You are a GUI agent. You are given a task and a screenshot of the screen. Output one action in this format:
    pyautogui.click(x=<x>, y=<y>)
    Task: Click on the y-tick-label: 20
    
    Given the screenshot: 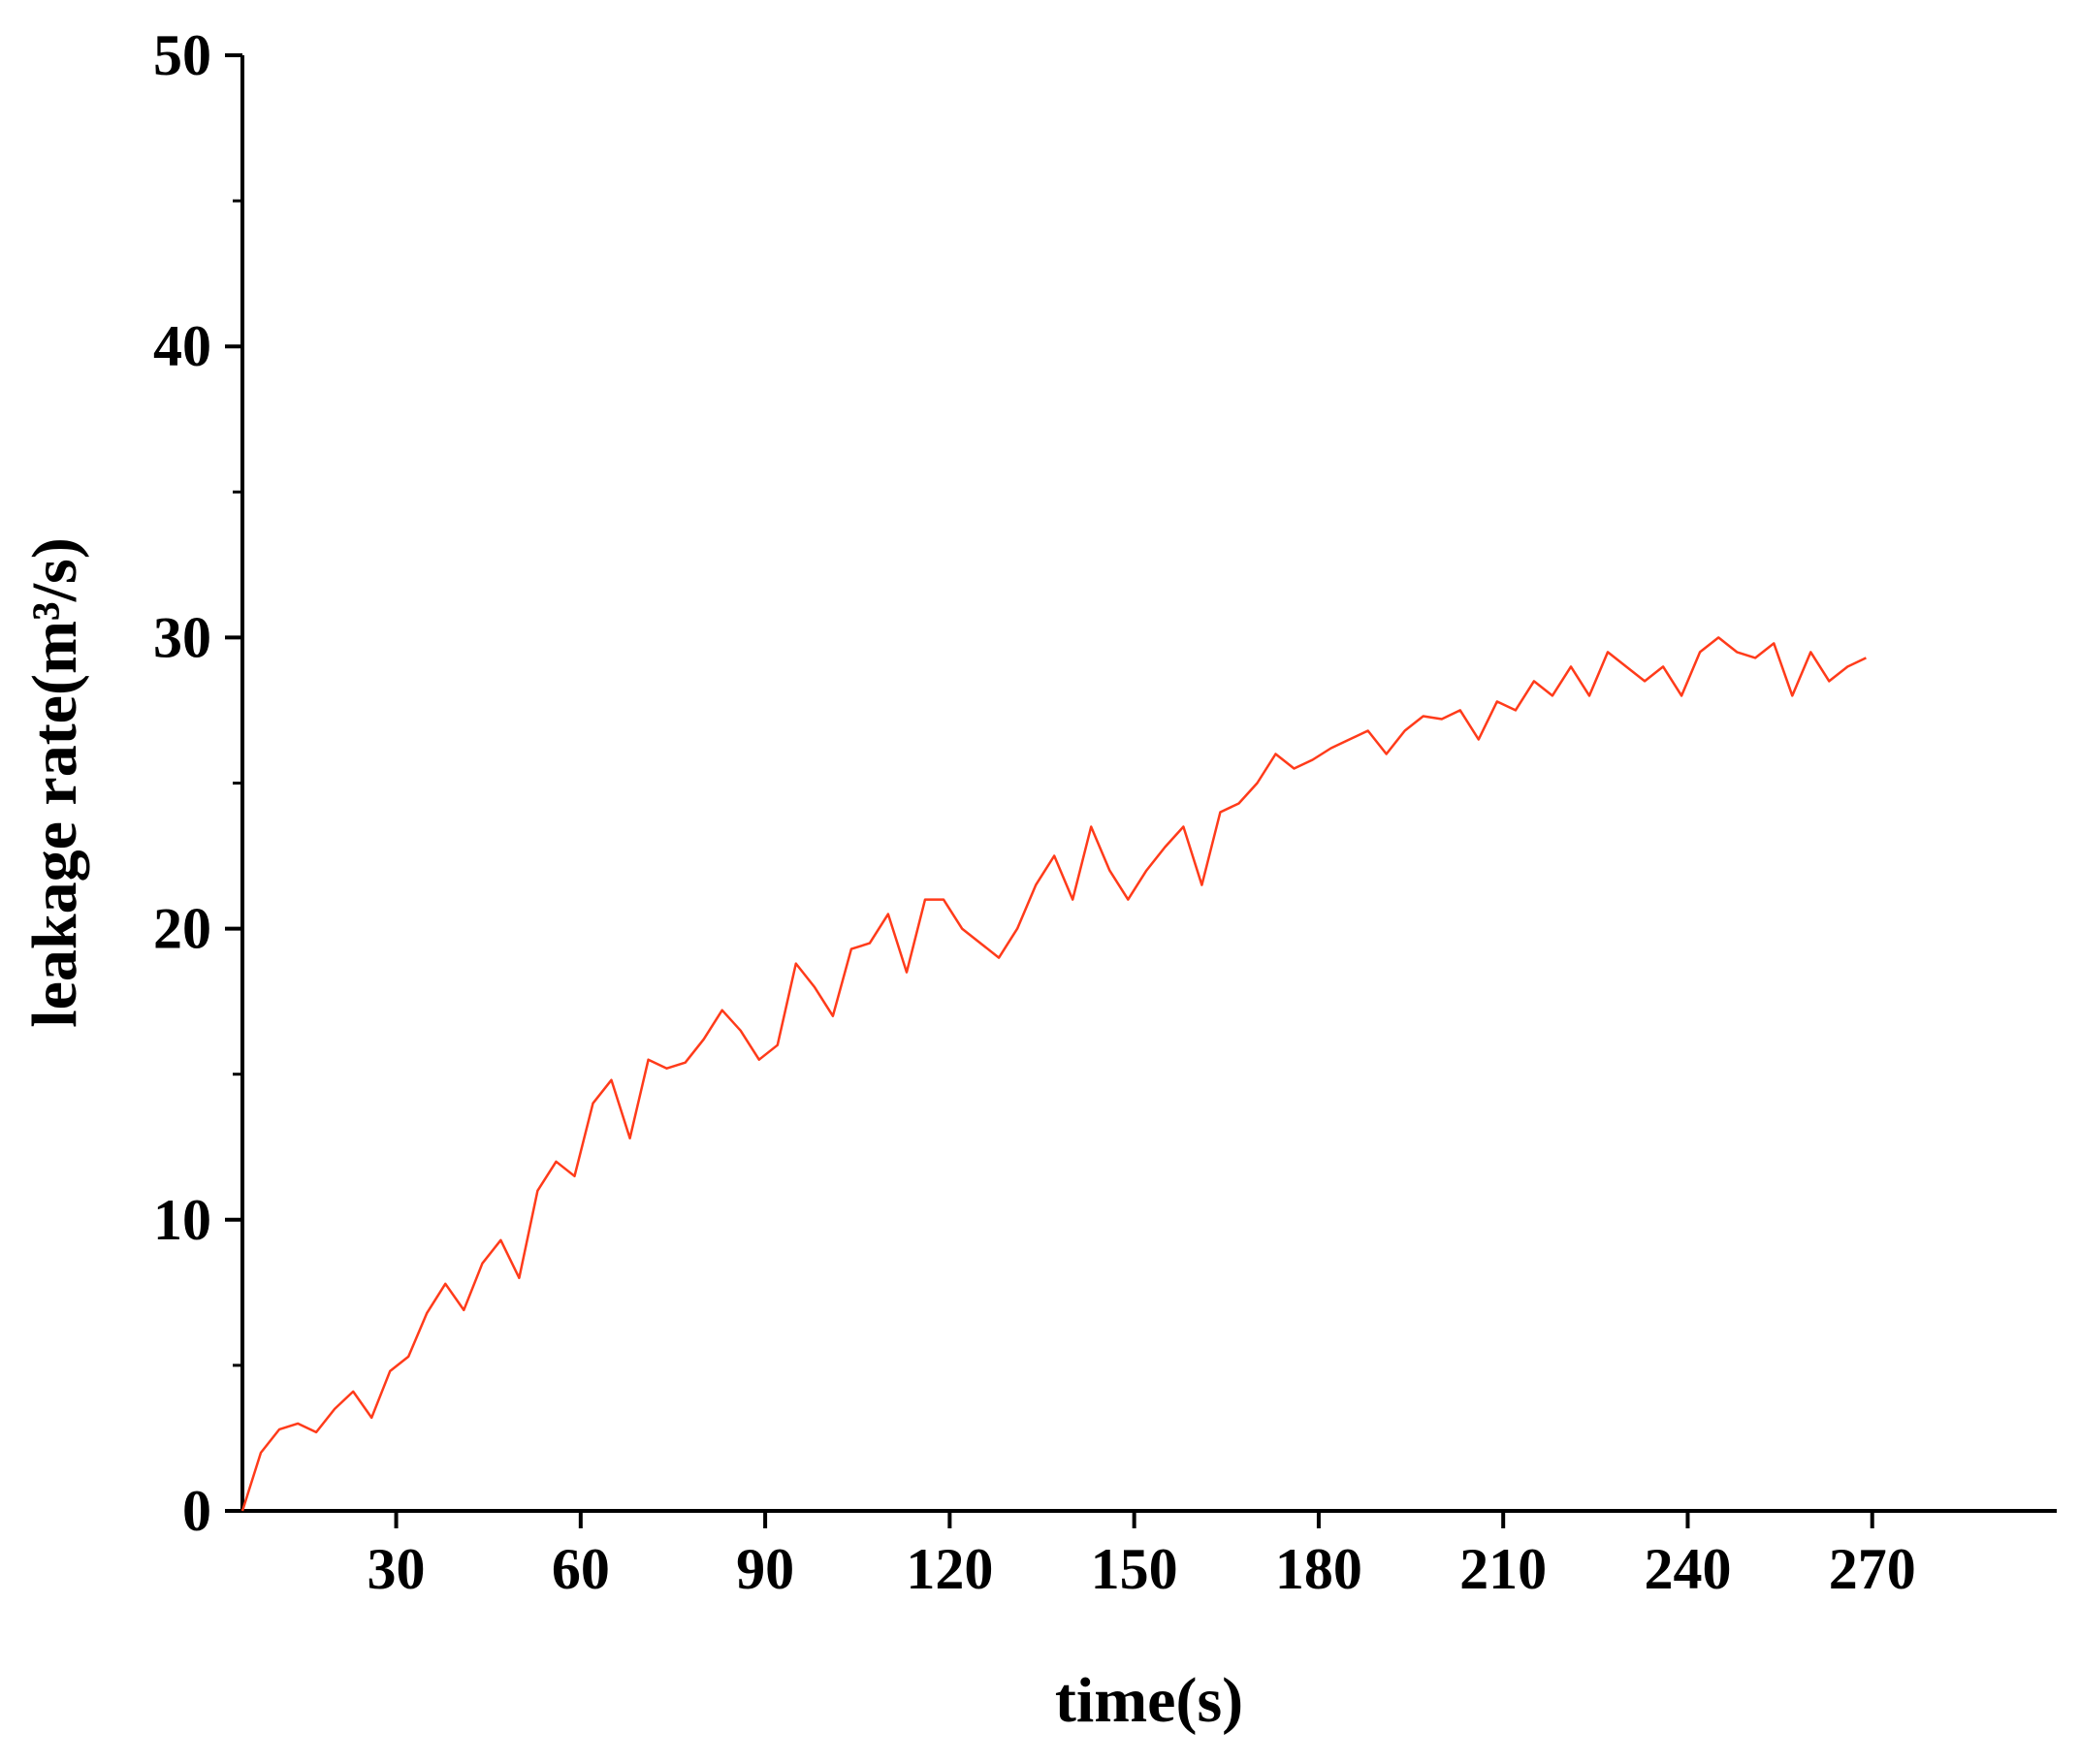 What is the action you would take?
    pyautogui.click(x=182, y=929)
    